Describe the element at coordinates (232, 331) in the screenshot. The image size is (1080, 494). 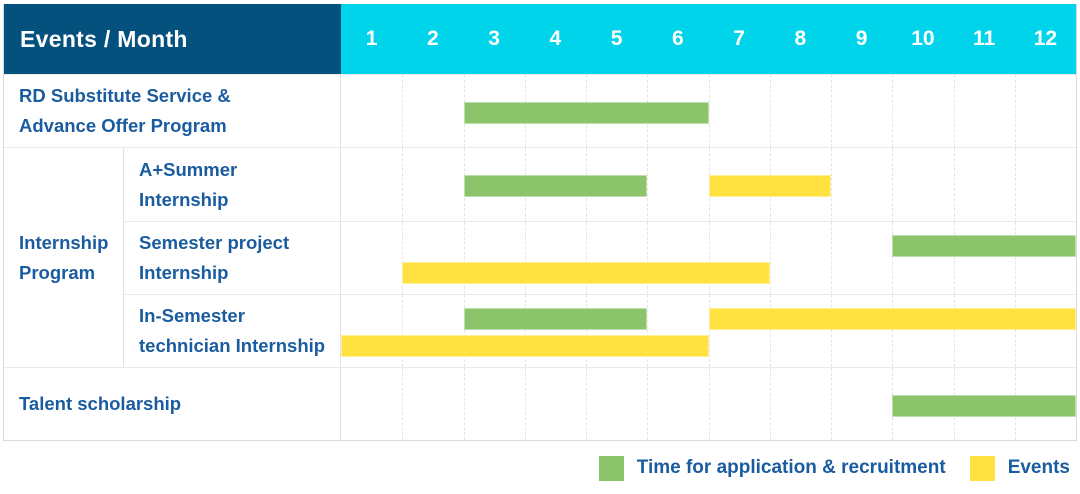
I see `row-label-in-semester-technician-internship: In-Semester technician Internship` at that location.